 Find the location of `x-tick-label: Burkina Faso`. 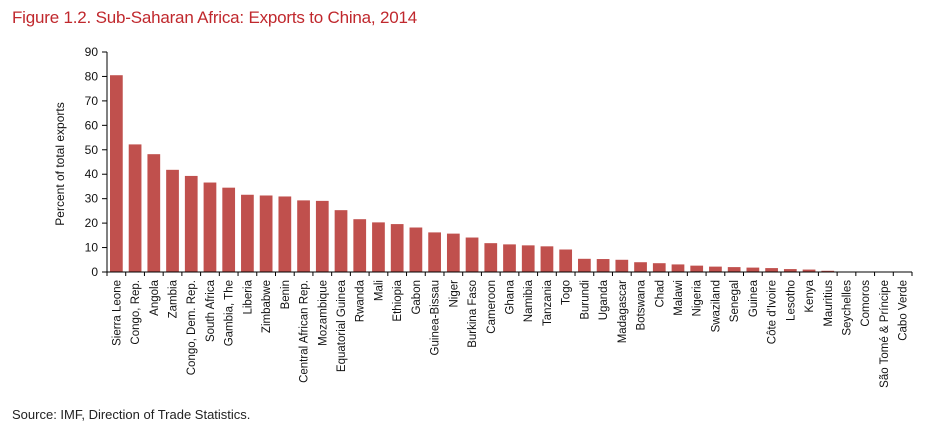

x-tick-label: Burkina Faso is located at coordinates (473, 314).